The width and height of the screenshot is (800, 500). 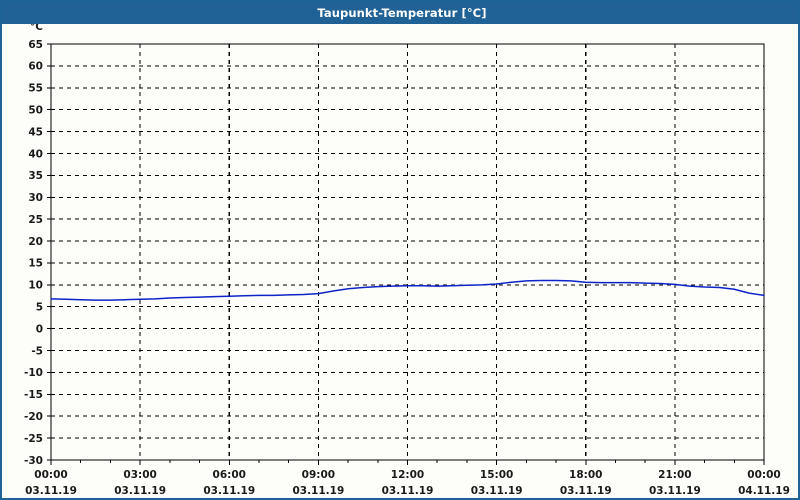 I want to click on y-axis-tick-label: 5, so click(x=39, y=308).